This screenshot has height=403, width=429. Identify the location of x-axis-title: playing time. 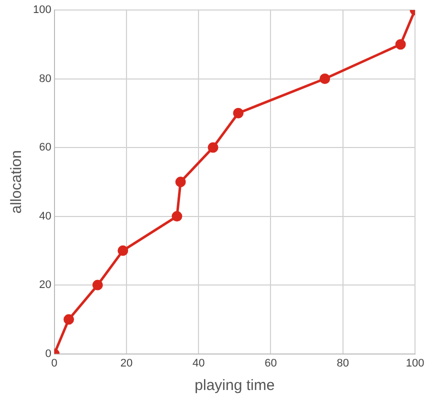
(234, 385).